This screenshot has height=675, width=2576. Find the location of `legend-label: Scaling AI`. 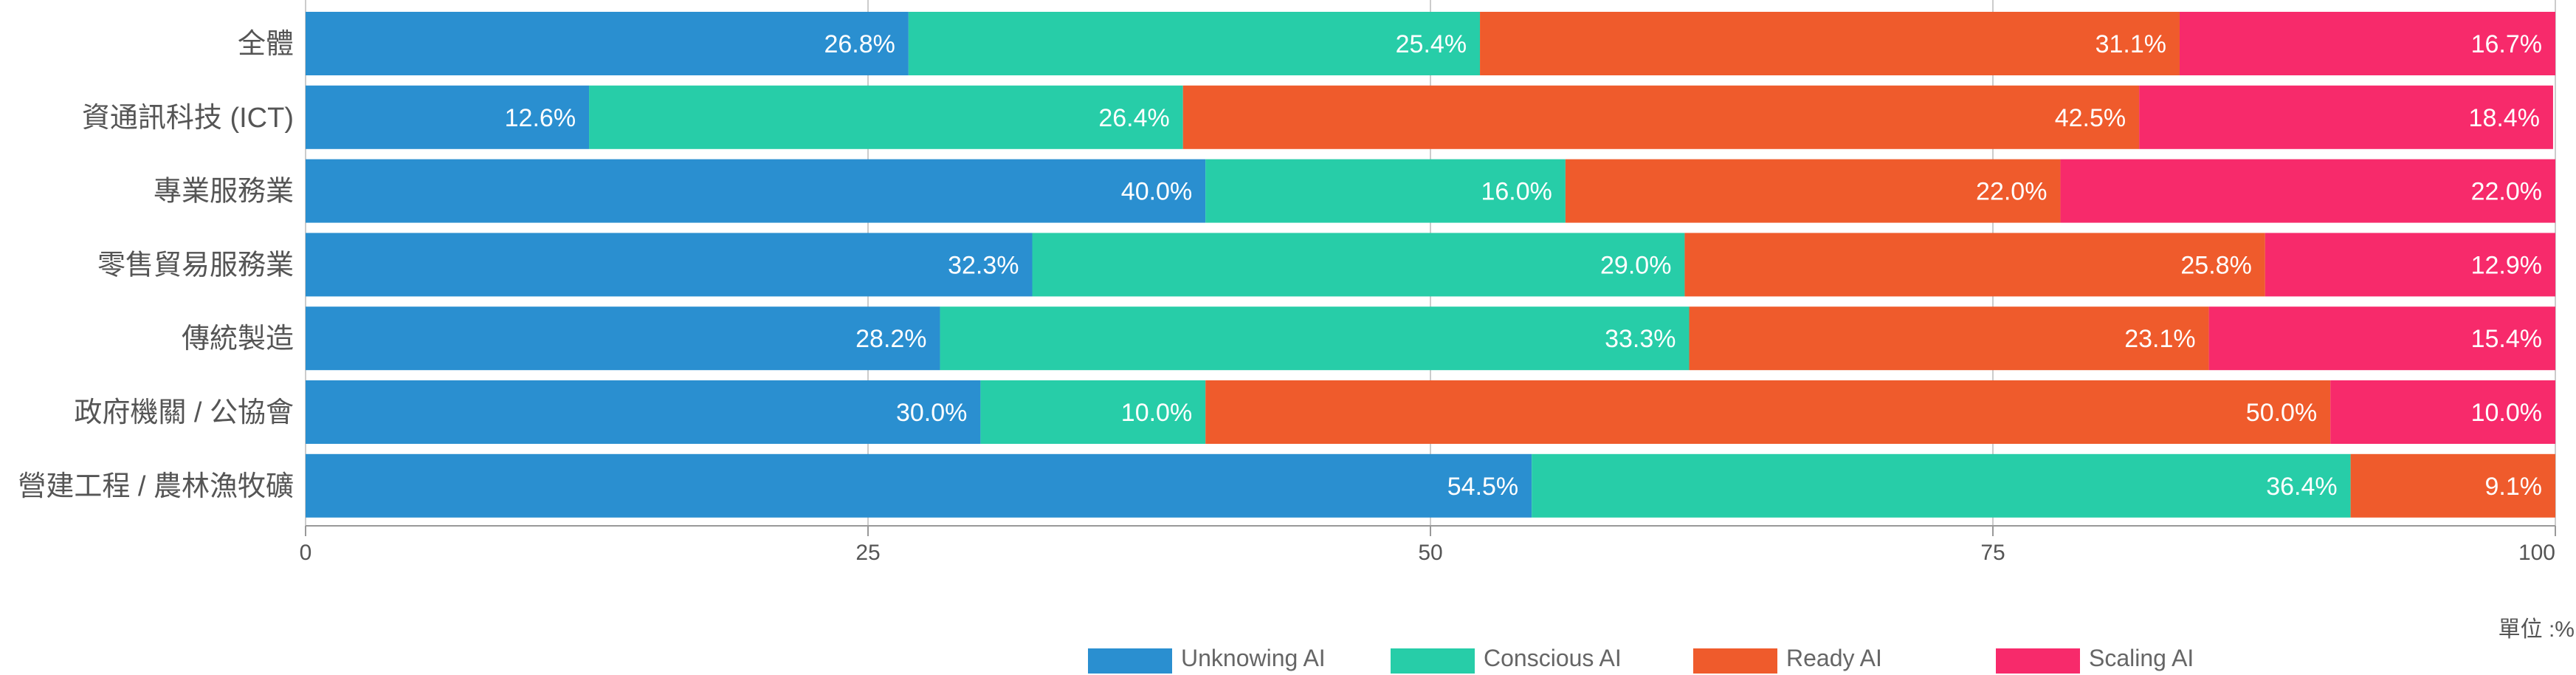

legend-label: Scaling AI is located at coordinates (2142, 658).